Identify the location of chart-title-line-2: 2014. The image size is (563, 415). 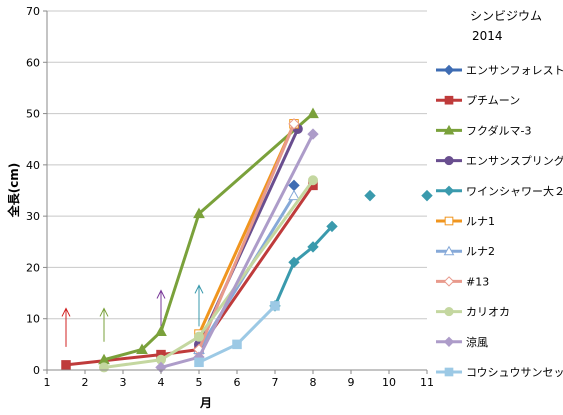
(487, 36).